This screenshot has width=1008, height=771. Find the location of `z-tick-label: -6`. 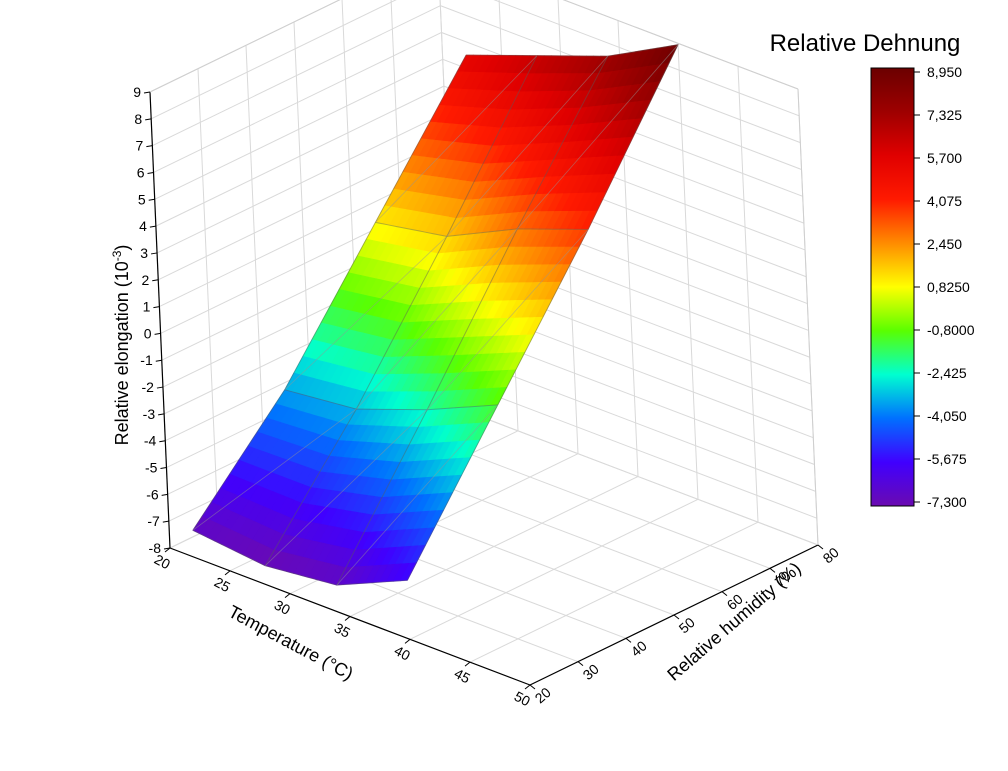

z-tick-label: -6 is located at coordinates (152, 494).